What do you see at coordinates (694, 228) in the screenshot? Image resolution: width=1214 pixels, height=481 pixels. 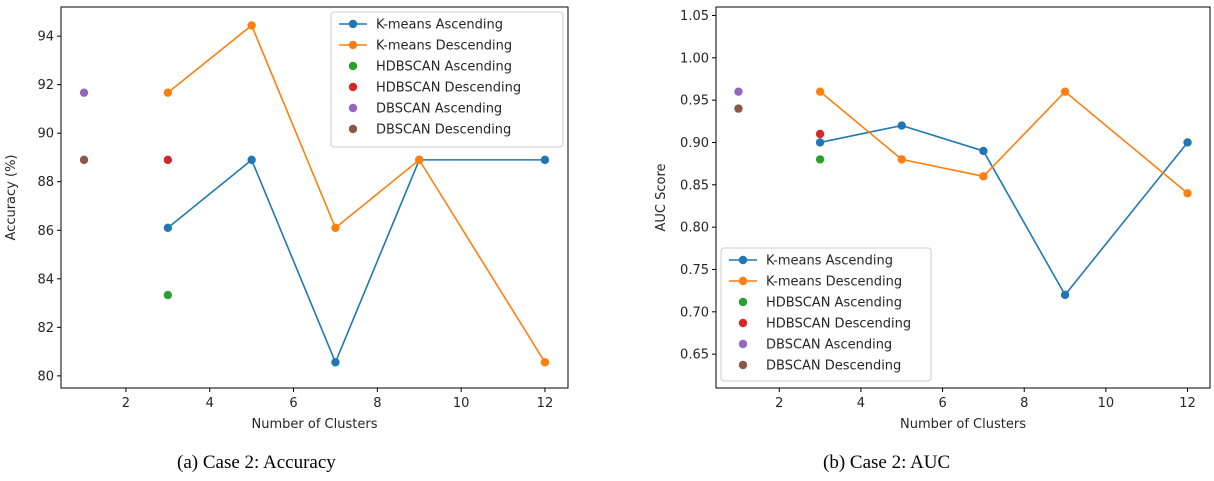 I see `y-tick-label: 0.80` at bounding box center [694, 228].